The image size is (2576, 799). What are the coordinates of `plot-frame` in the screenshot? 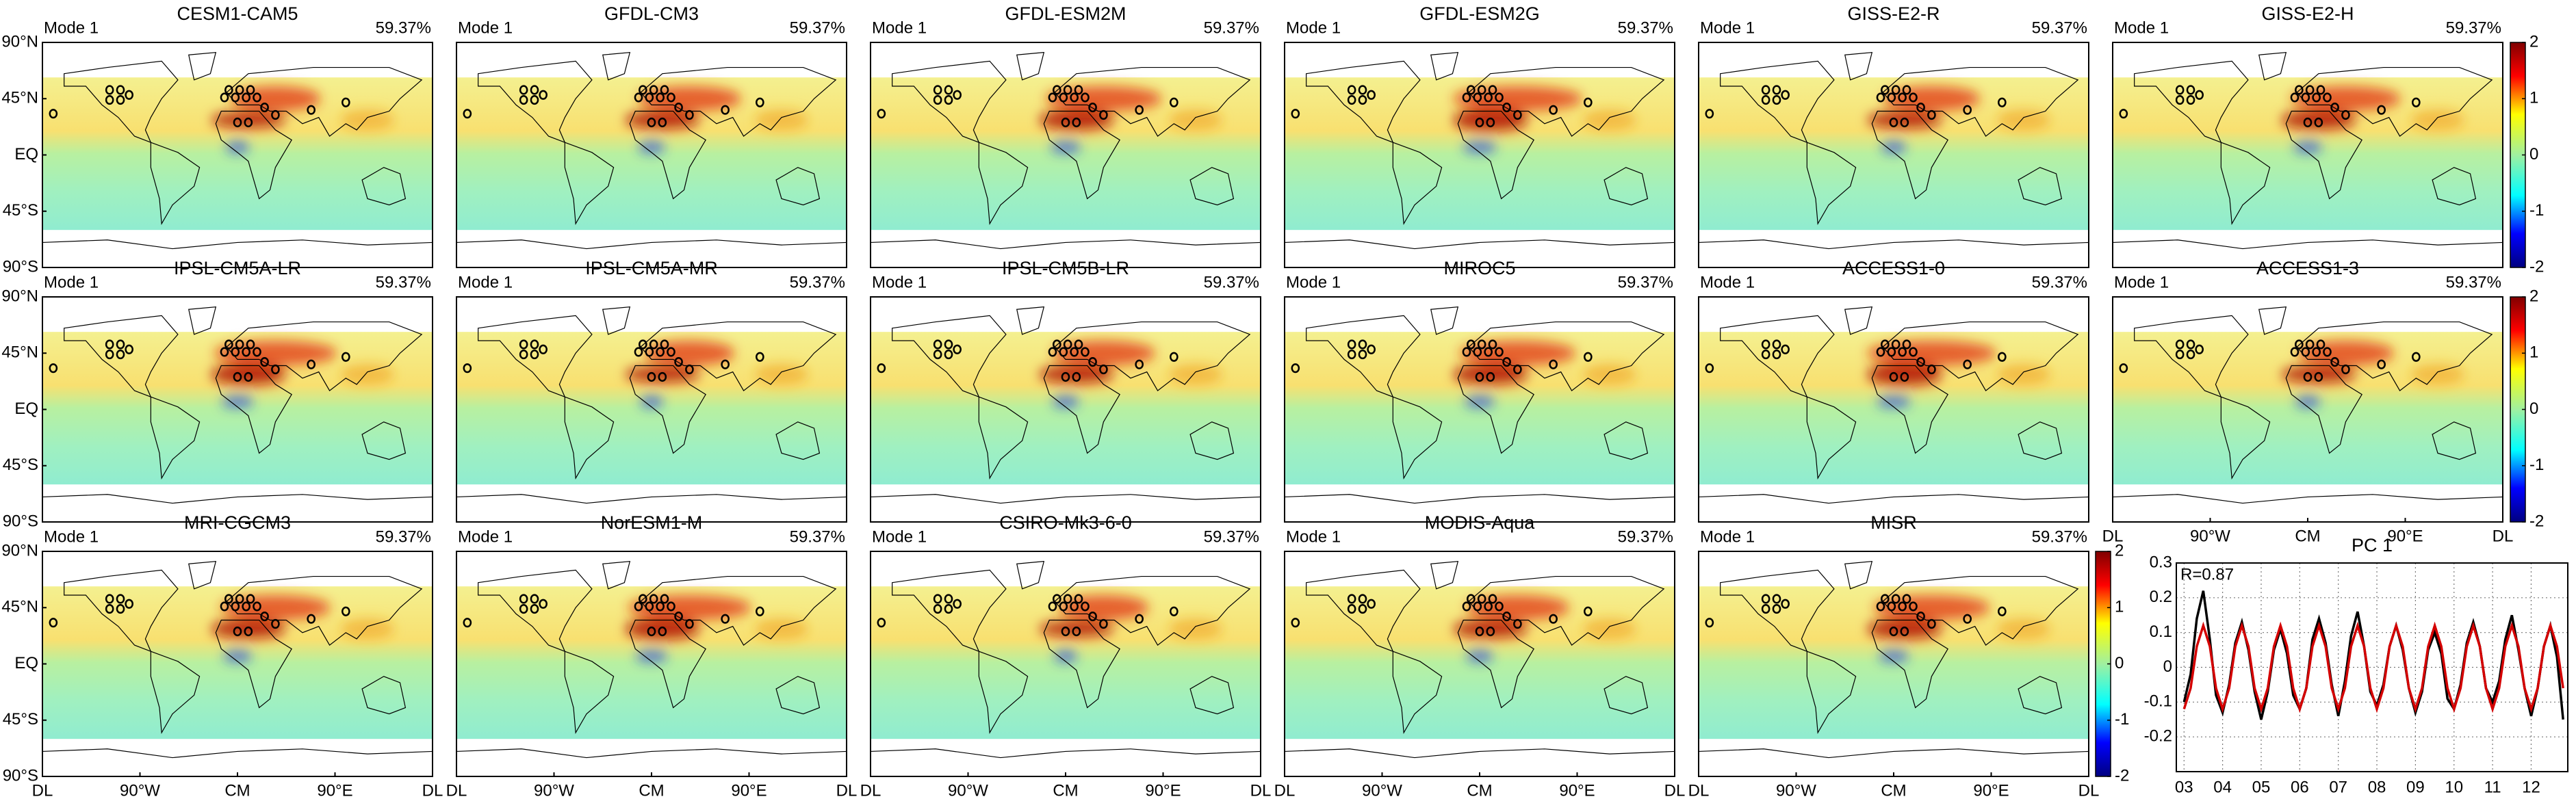 It's located at (2372, 667).